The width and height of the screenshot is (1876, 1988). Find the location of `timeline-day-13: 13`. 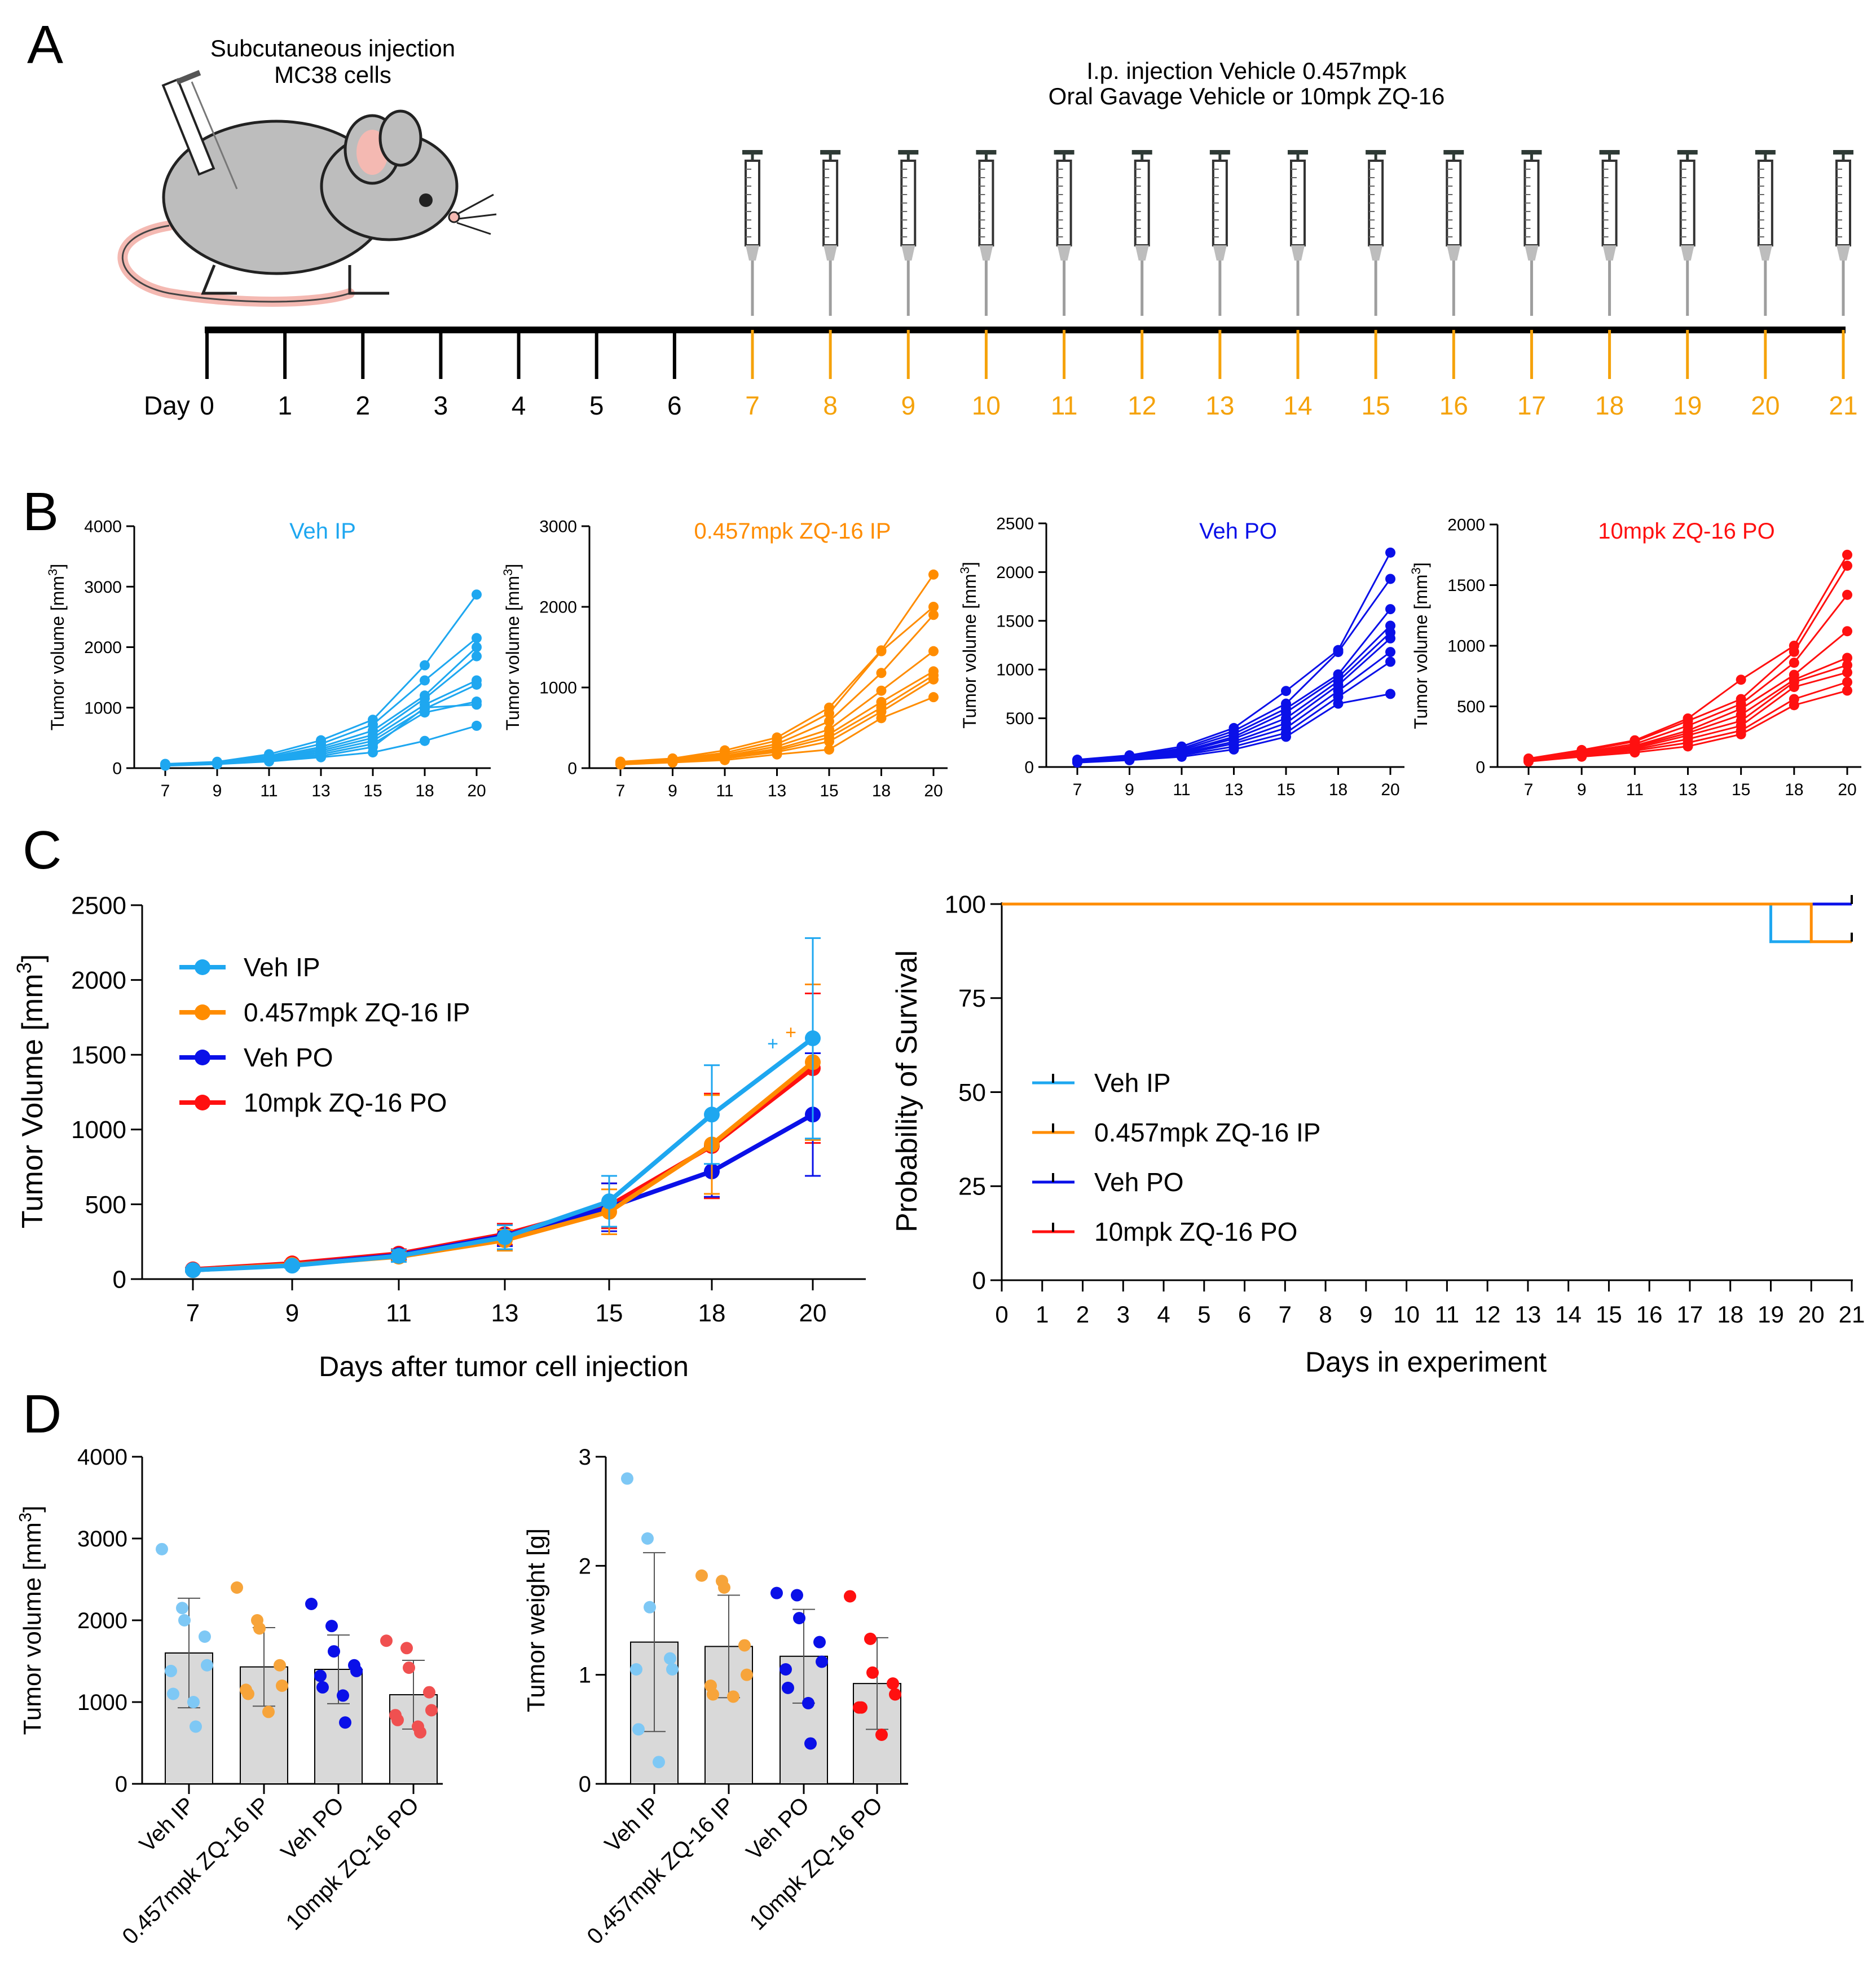

timeline-day-13: 13 is located at coordinates (1219, 405).